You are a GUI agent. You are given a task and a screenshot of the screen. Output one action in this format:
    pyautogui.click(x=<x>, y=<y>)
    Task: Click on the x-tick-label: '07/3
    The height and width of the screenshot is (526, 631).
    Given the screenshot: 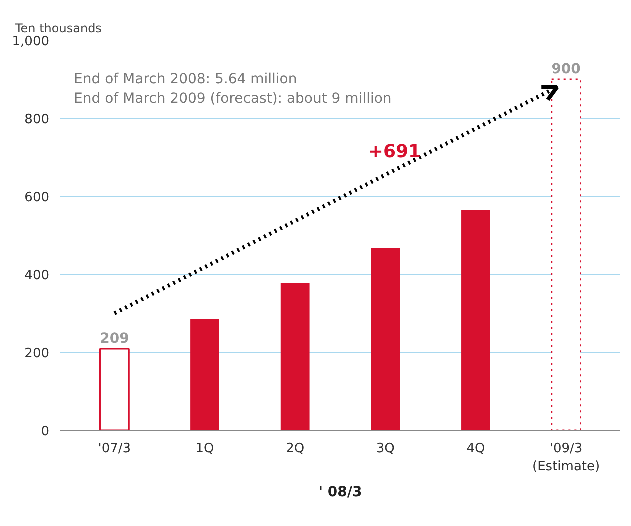 What is the action you would take?
    pyautogui.click(x=115, y=449)
    